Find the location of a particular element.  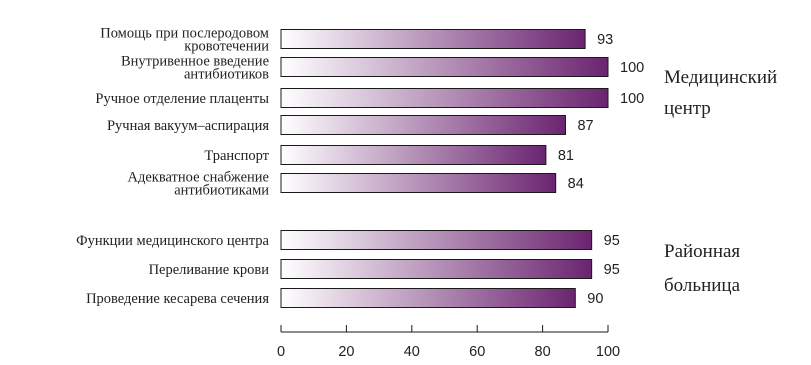

value-label: 87 is located at coordinates (585, 126).